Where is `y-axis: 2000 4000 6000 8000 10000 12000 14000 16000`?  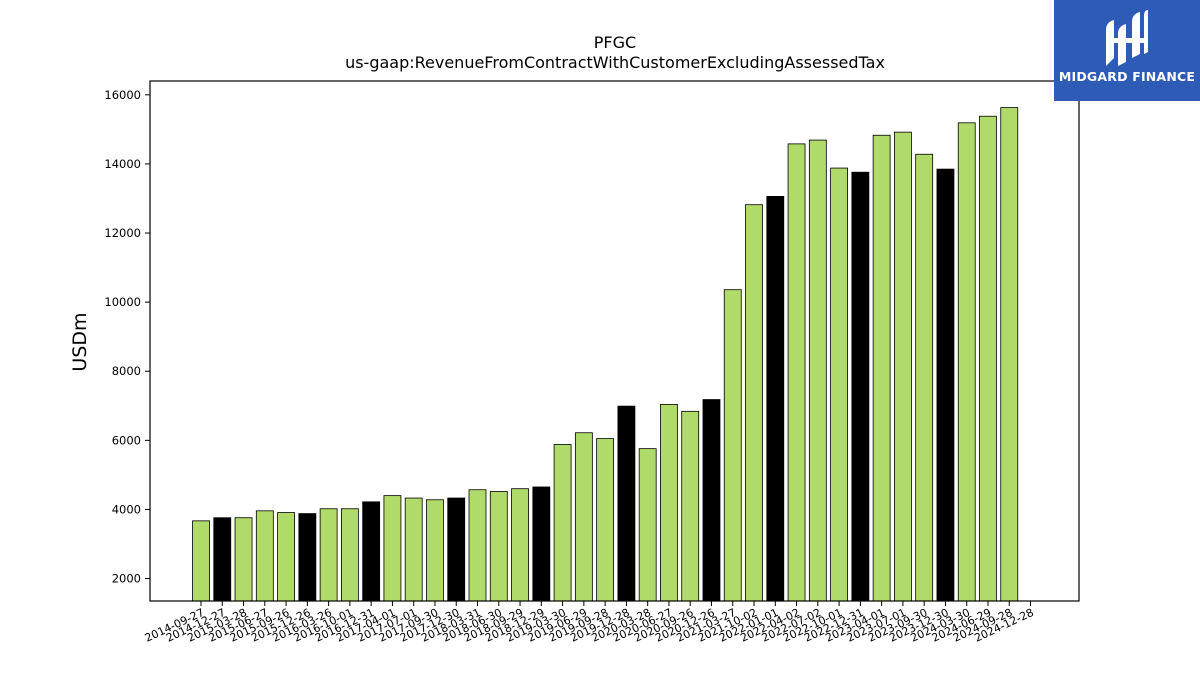 y-axis: 2000 4000 6000 8000 10000 12000 14000 16000 is located at coordinates (127, 337).